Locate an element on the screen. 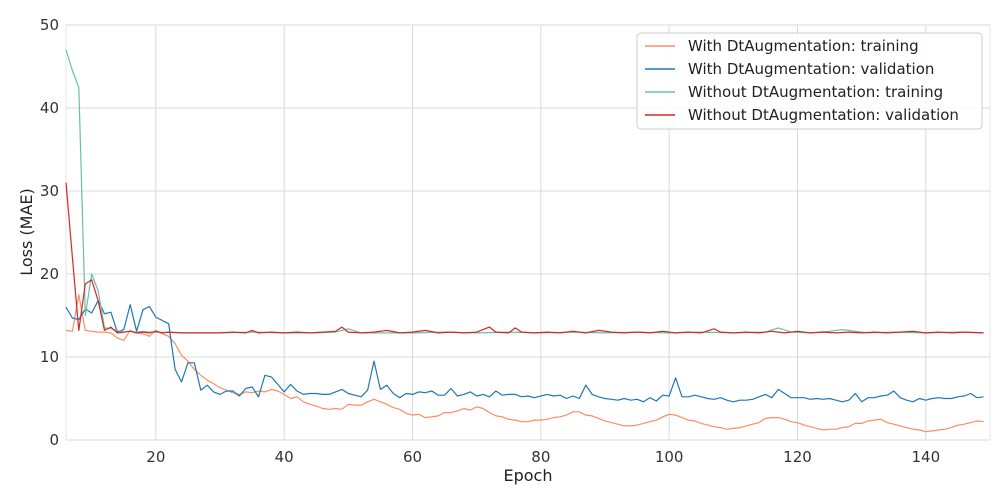 This screenshot has width=1008, height=504. x-tick-label: 80 is located at coordinates (540, 457).